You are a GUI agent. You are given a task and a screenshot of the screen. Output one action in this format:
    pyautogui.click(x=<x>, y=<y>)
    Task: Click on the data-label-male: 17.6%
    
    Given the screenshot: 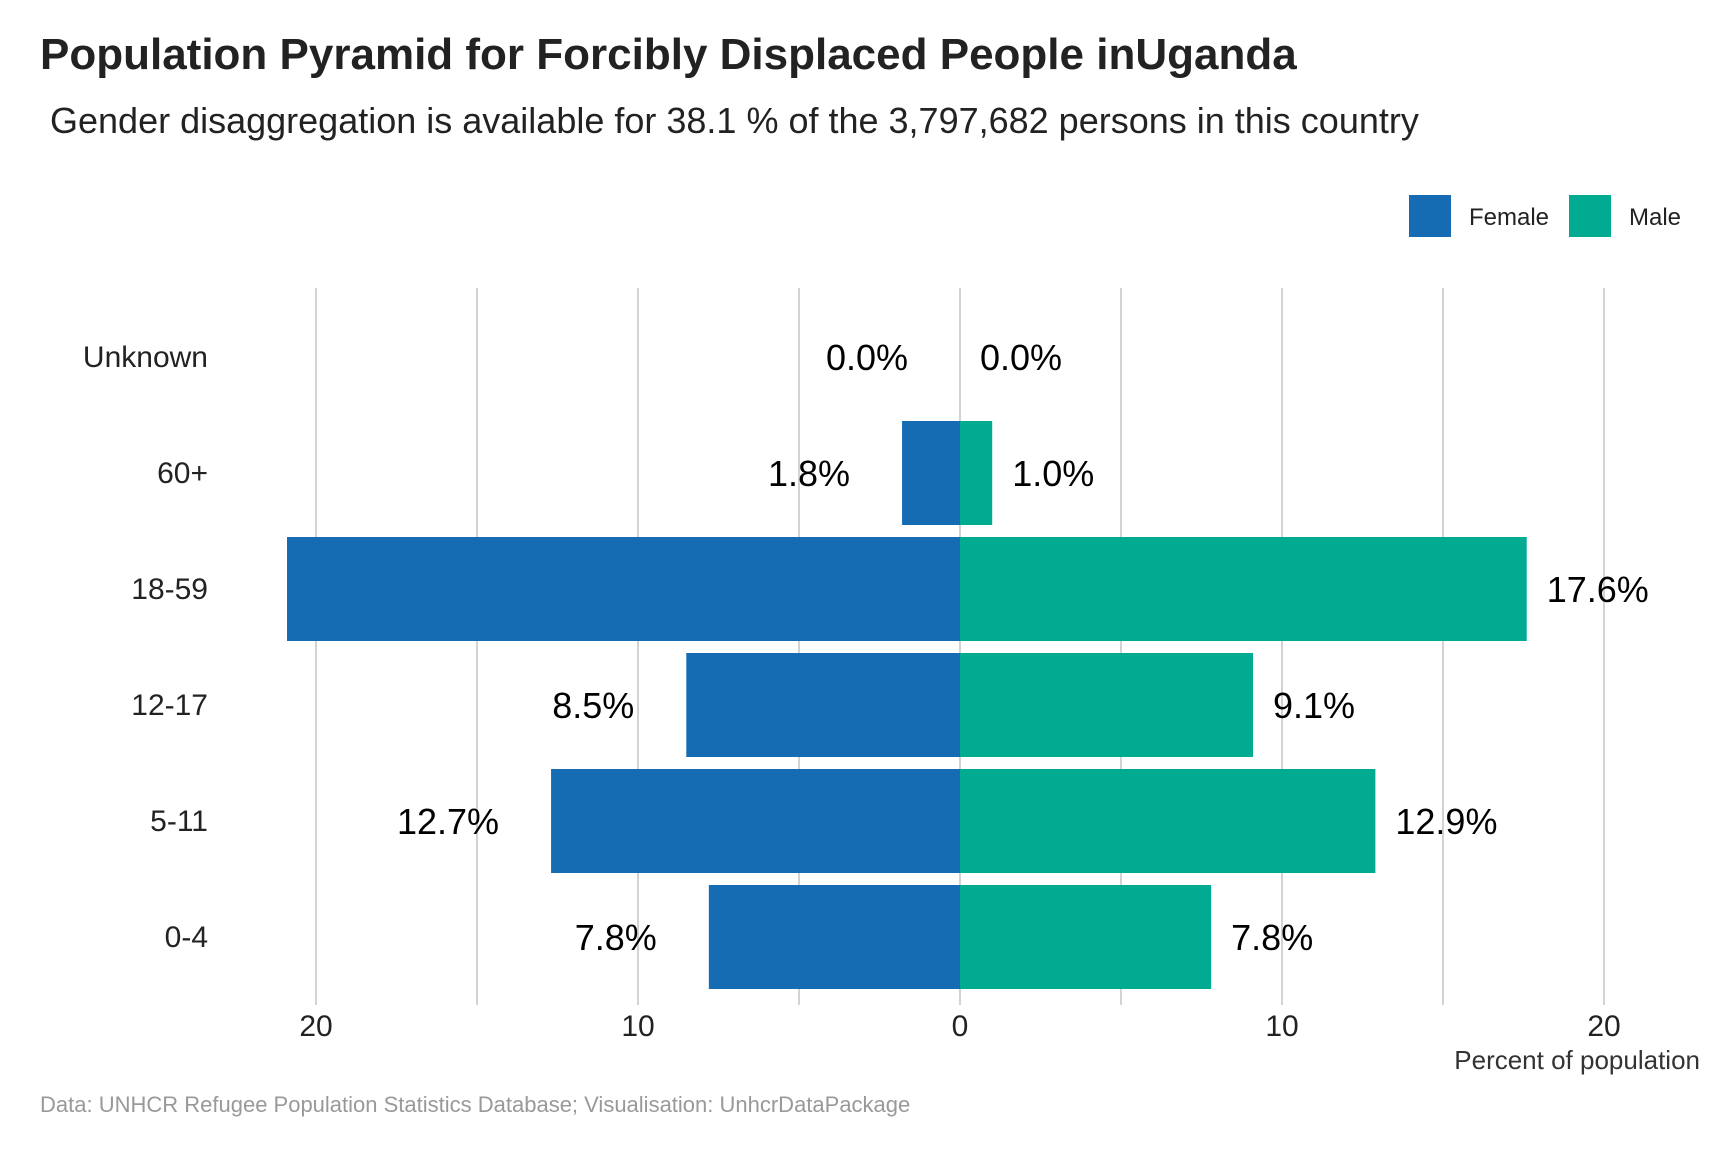 What is the action you would take?
    pyautogui.click(x=1598, y=589)
    